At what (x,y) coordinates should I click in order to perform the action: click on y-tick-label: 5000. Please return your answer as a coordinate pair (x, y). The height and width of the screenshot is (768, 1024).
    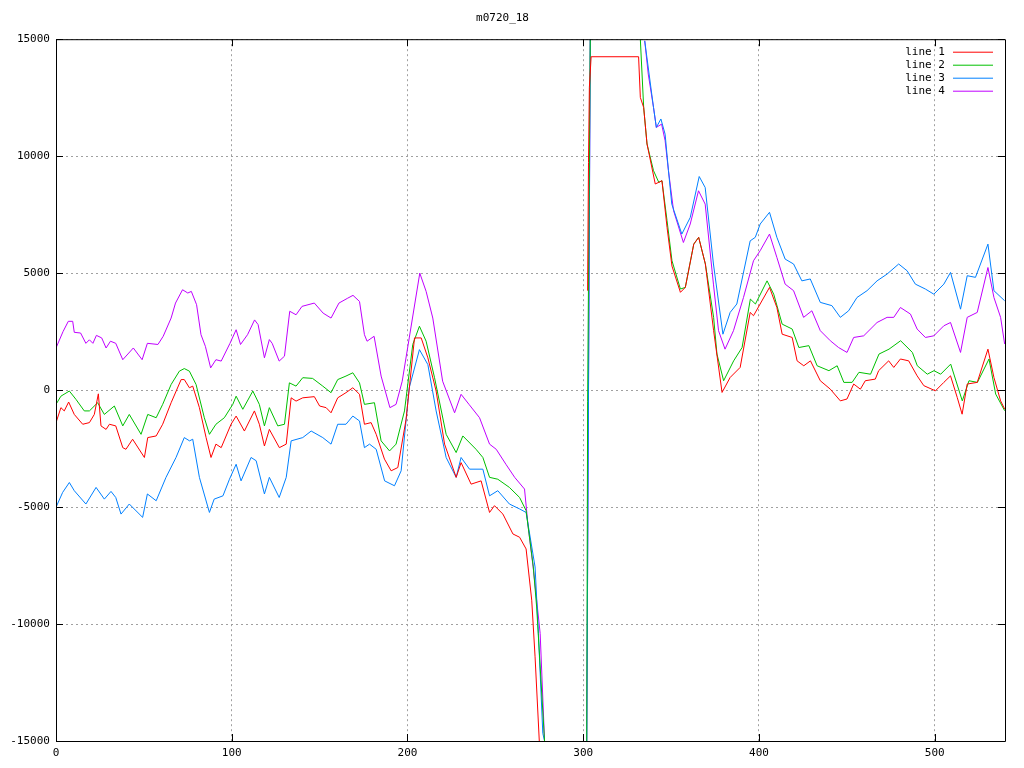
    Looking at the image, I should click on (36, 272).